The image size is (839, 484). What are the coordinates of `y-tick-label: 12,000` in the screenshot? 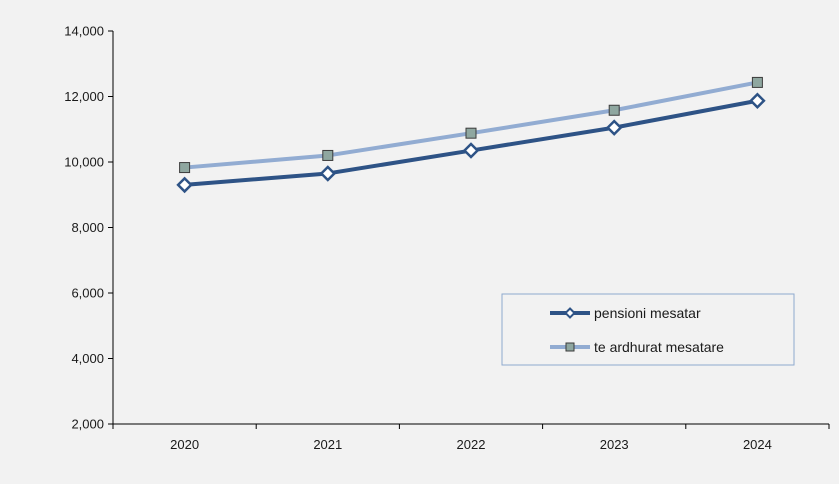 It's located at (84, 96).